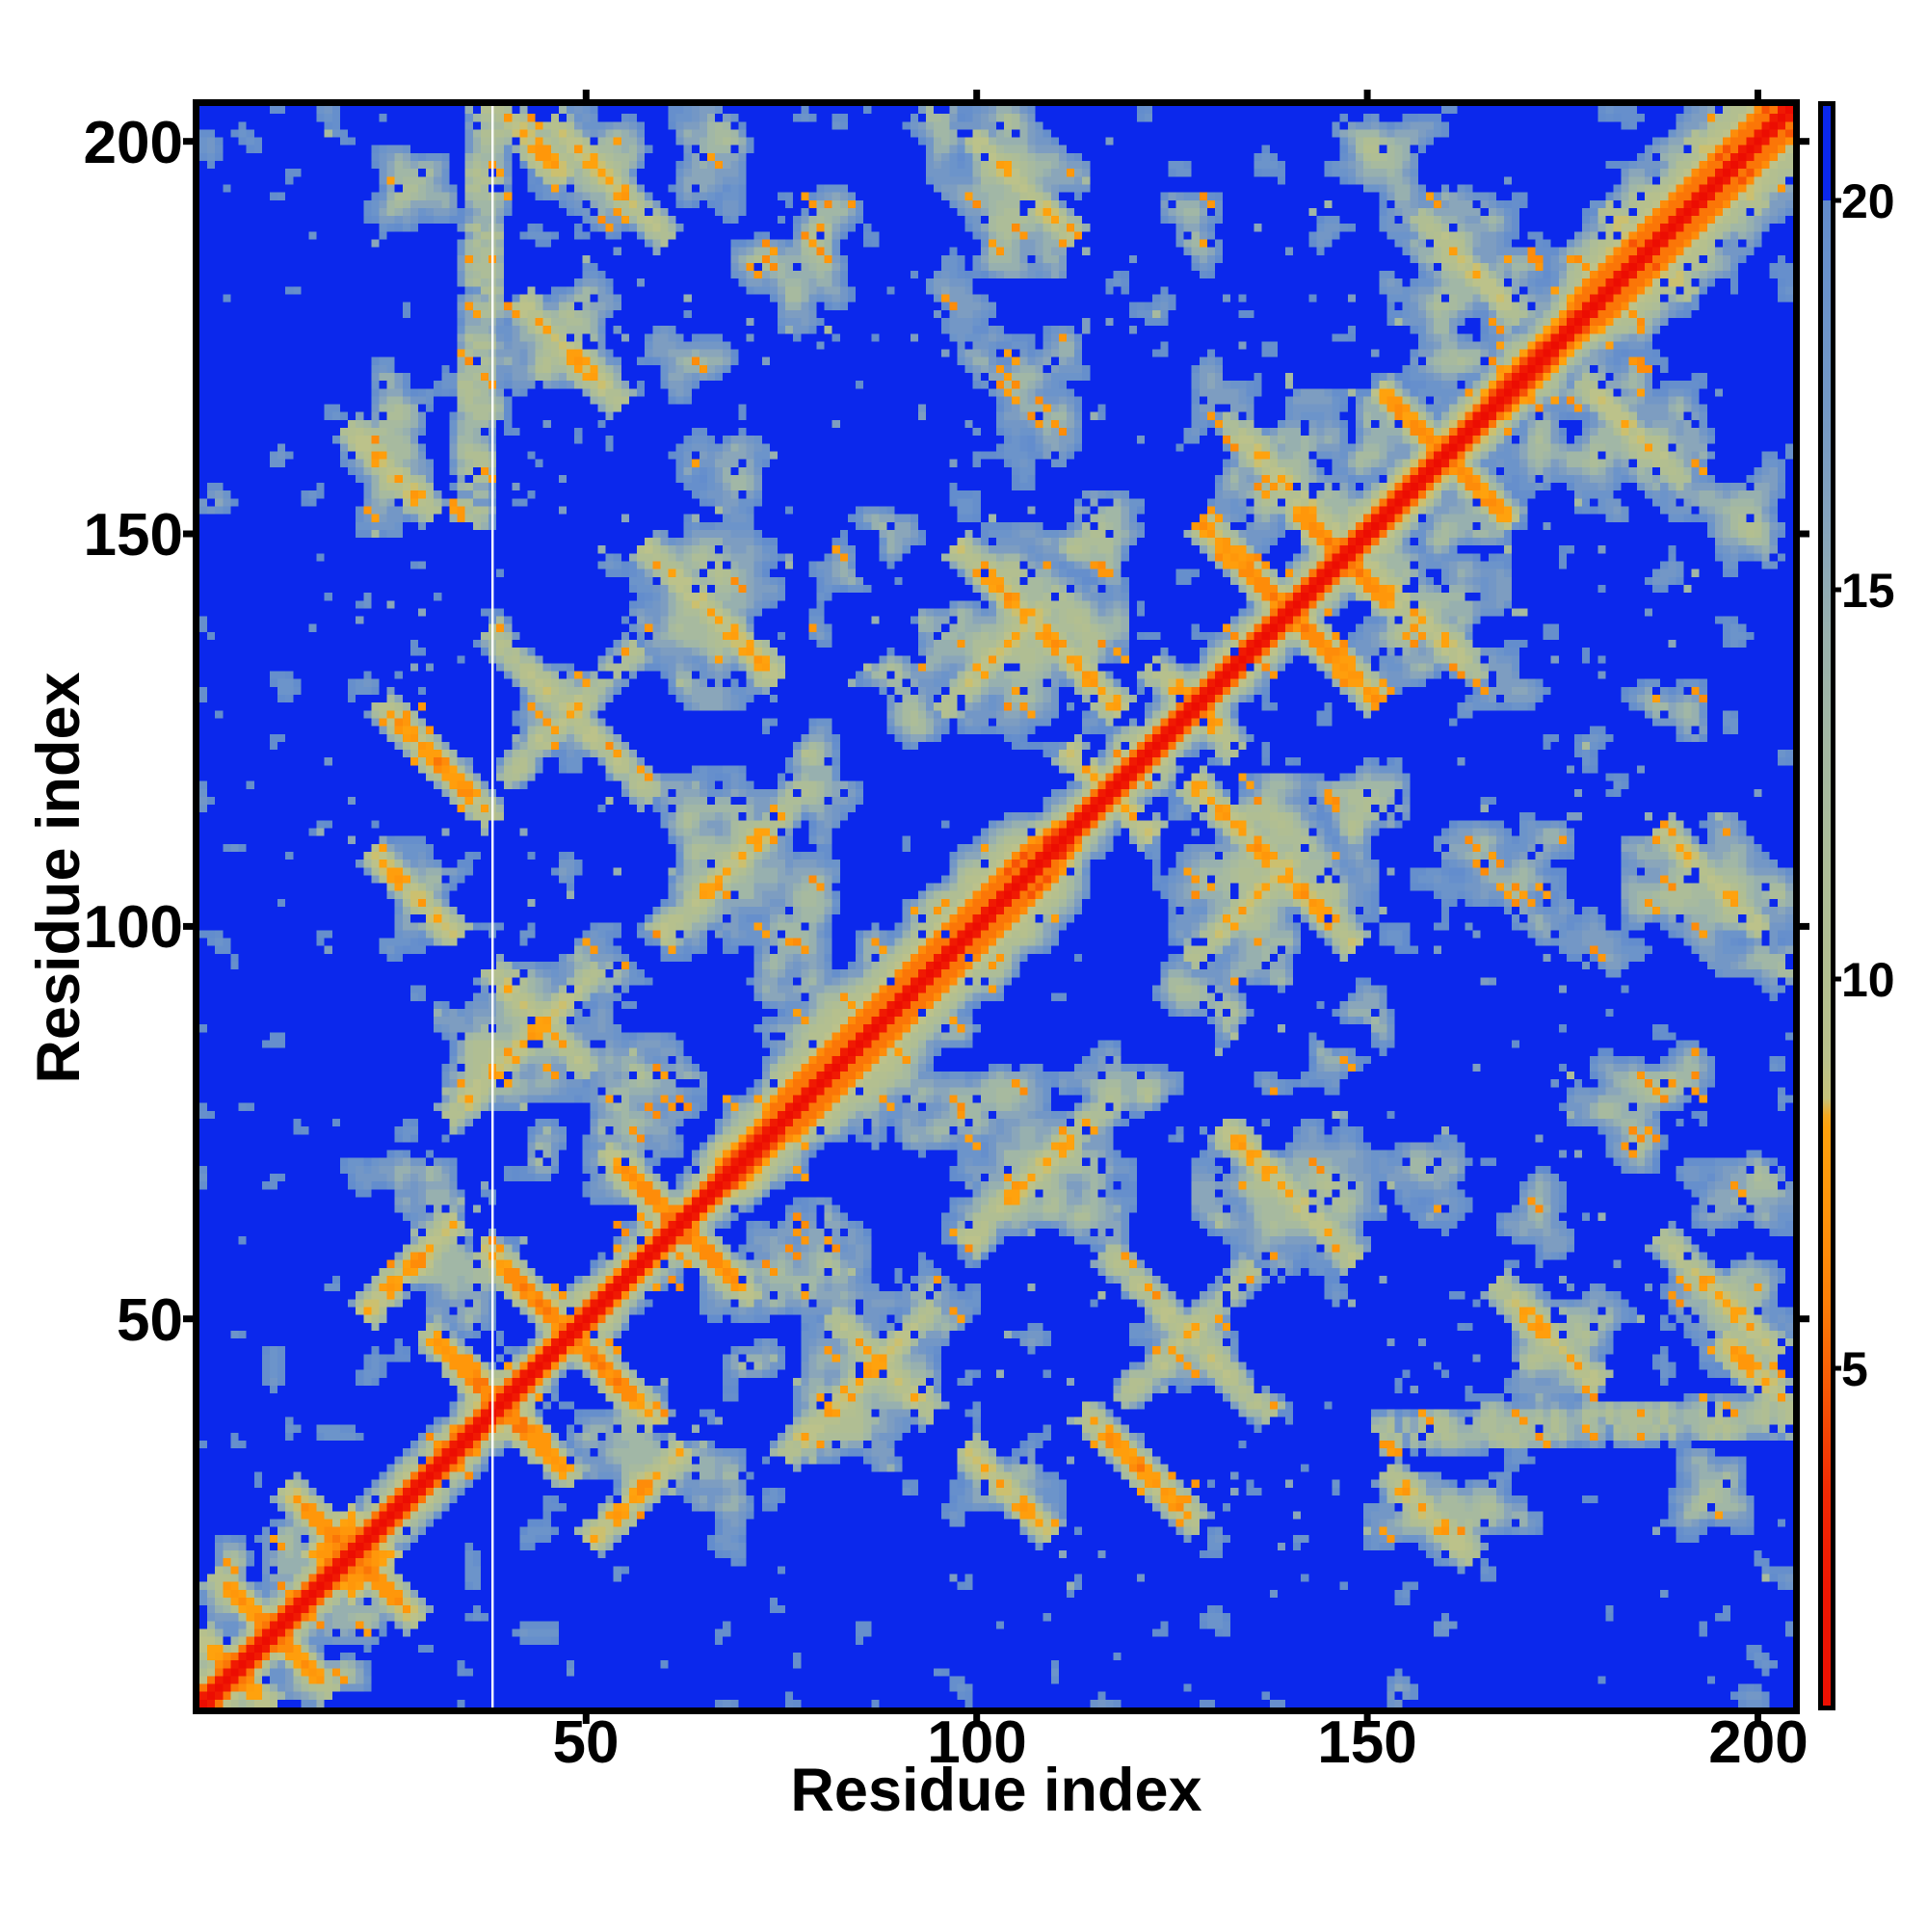 The image size is (1927, 1932). I want to click on svg-text: 20, so click(1868, 201).